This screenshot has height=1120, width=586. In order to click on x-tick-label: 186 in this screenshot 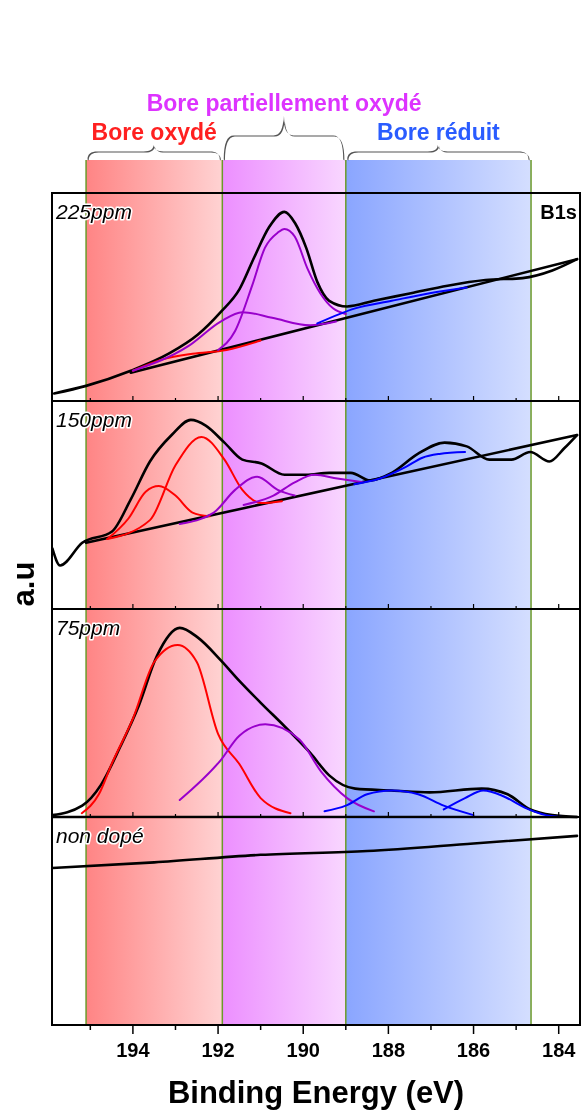, I will do `click(473, 1050)`.